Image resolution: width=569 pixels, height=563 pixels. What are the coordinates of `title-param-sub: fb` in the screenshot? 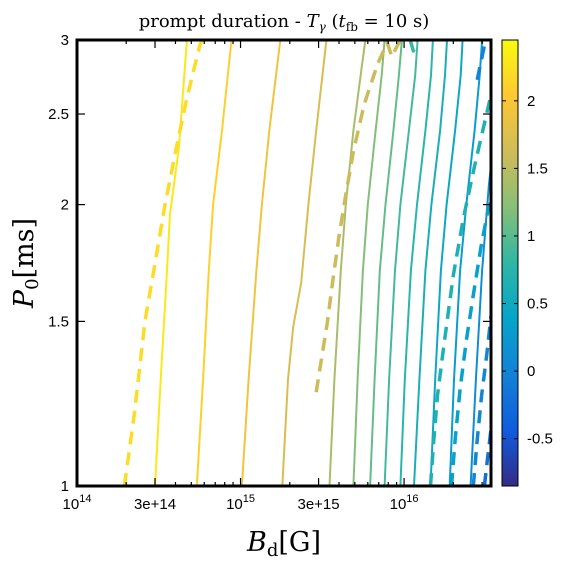 It's located at (352, 27).